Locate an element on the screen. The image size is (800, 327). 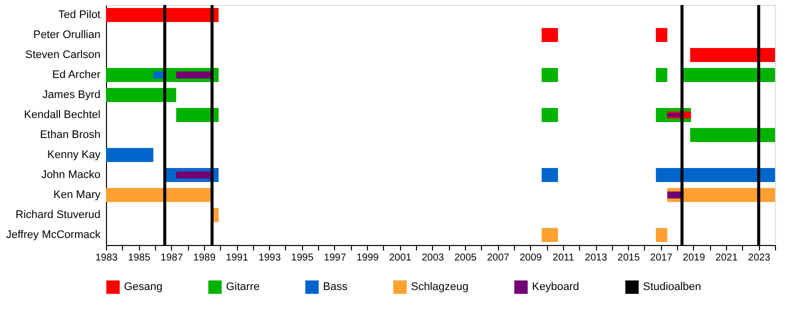
y-tick-label: John Macko is located at coordinates (70, 175).